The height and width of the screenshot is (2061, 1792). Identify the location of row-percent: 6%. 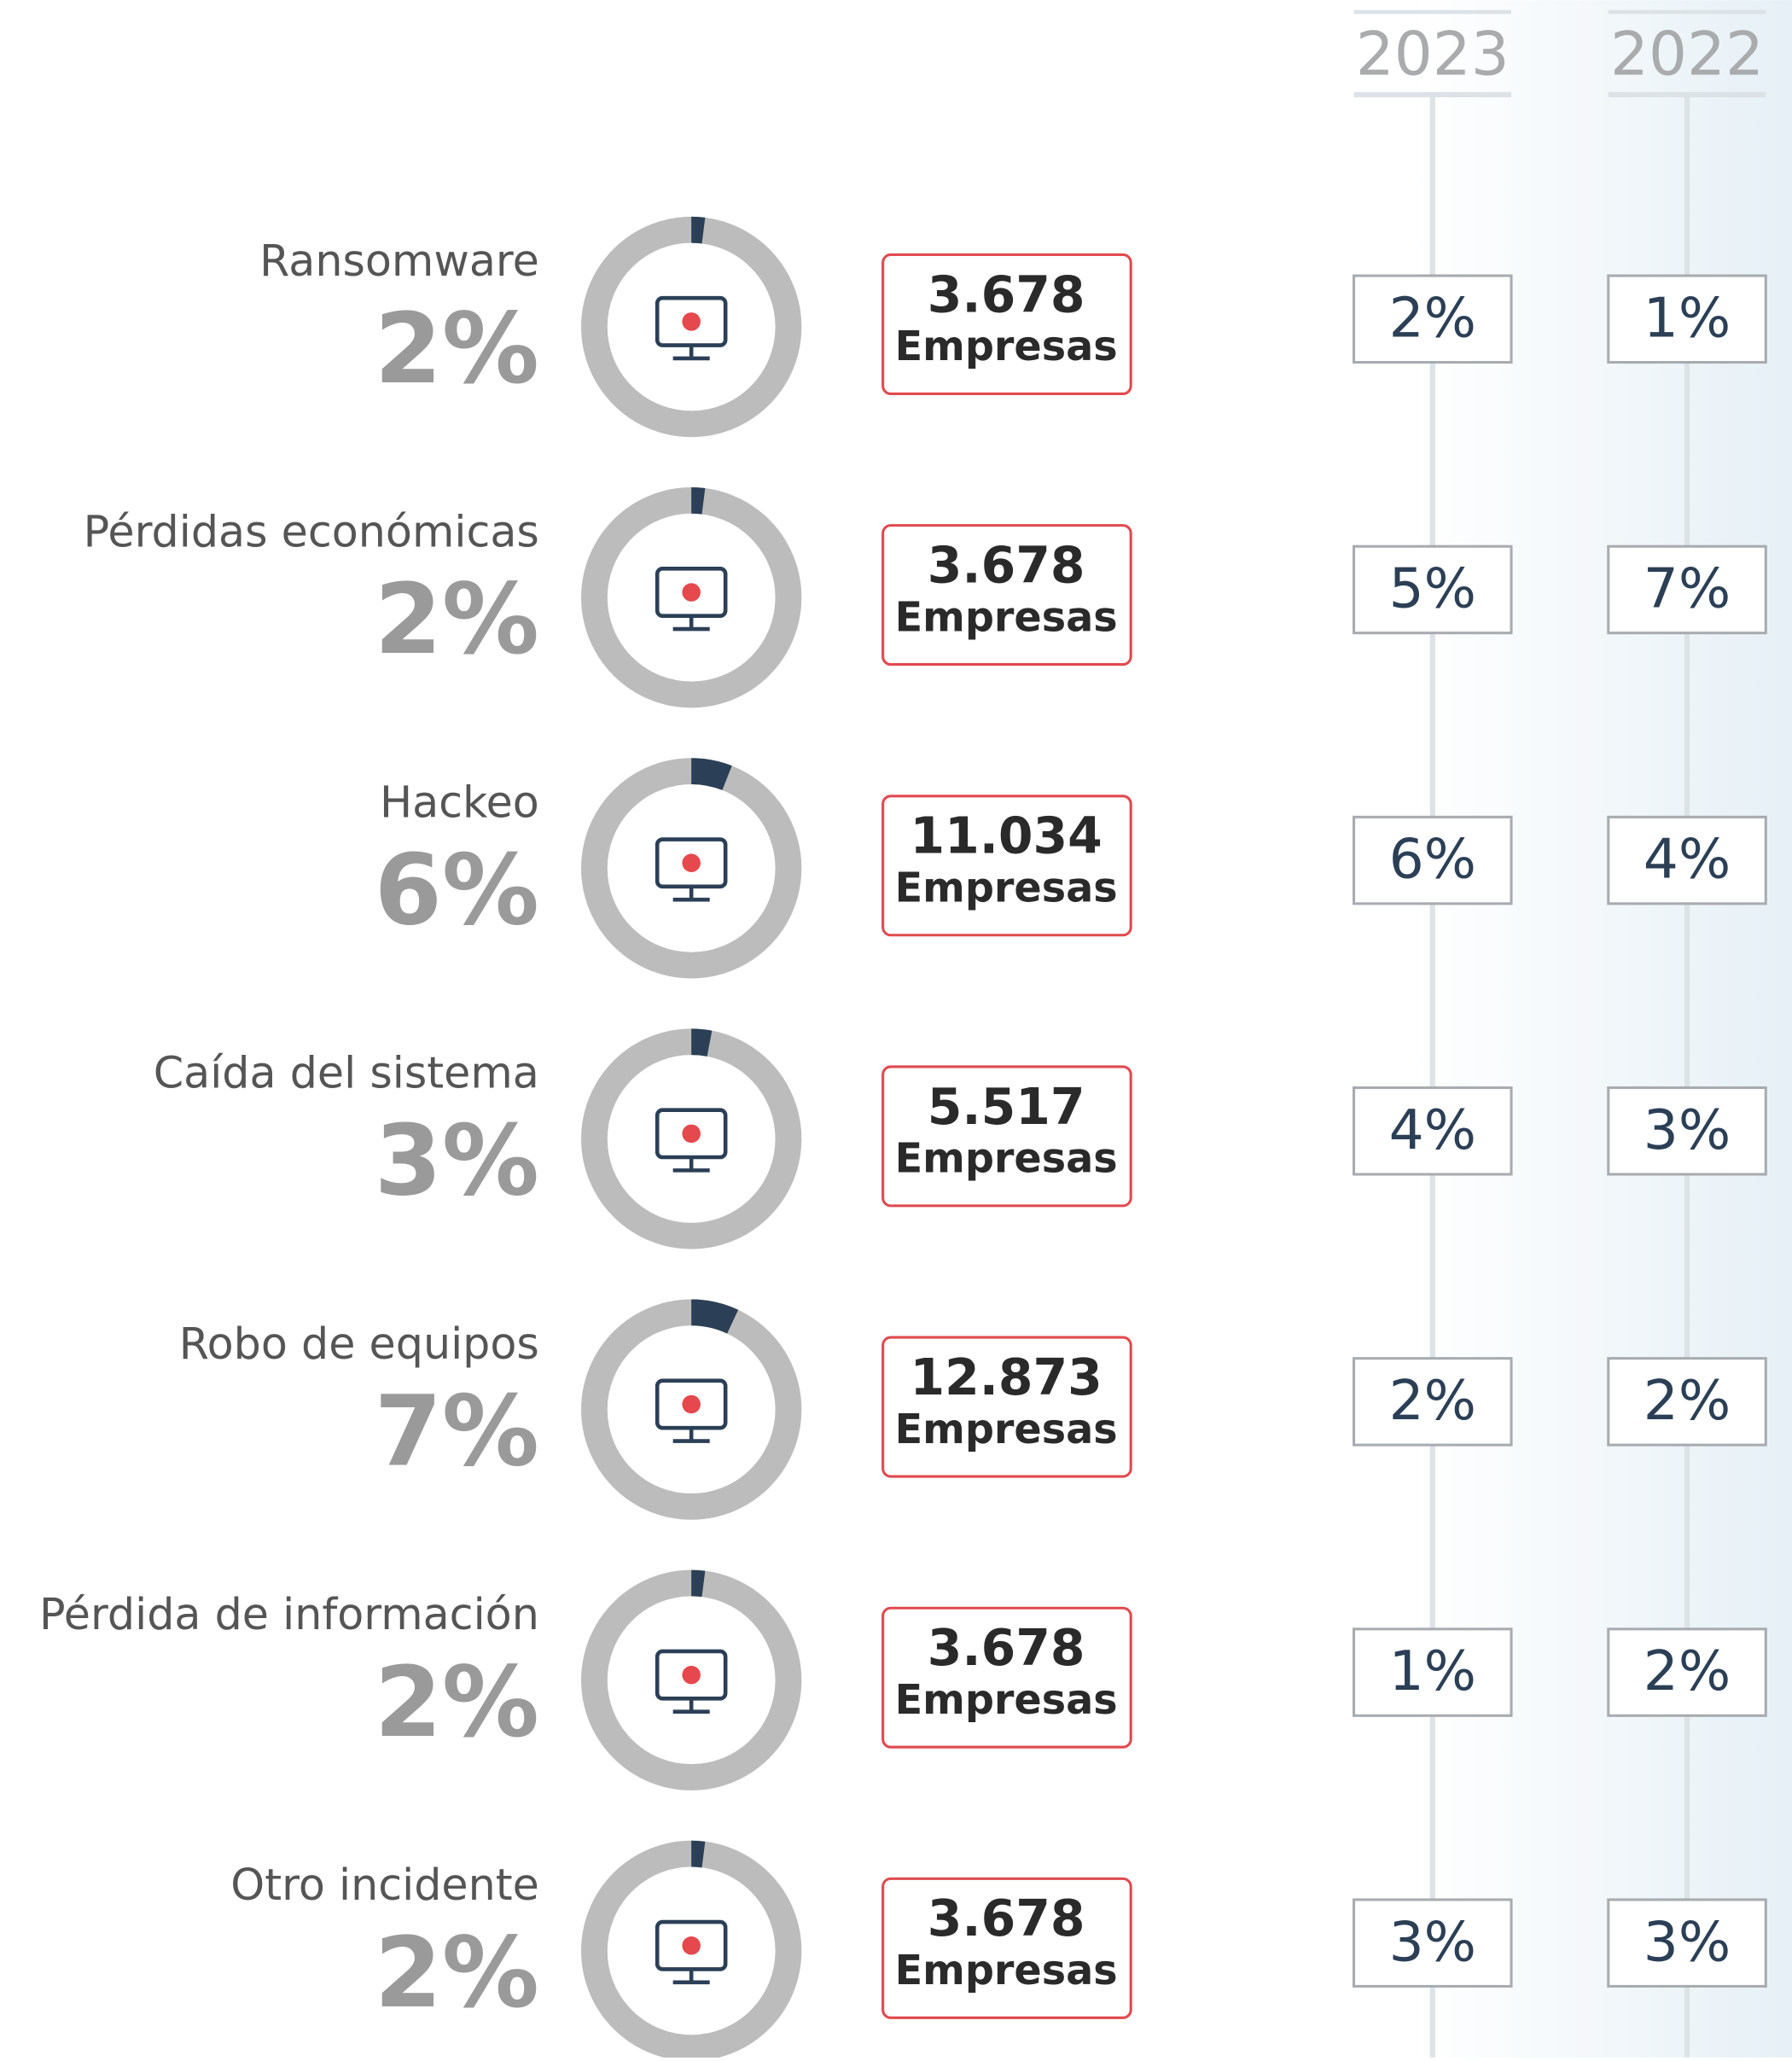
(457, 890).